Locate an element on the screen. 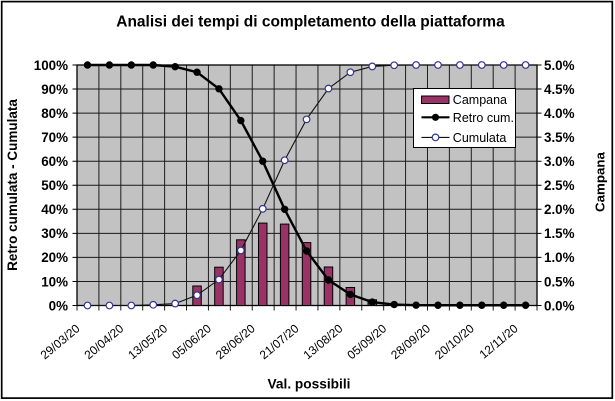  svg-text: 100% is located at coordinates (51, 65).